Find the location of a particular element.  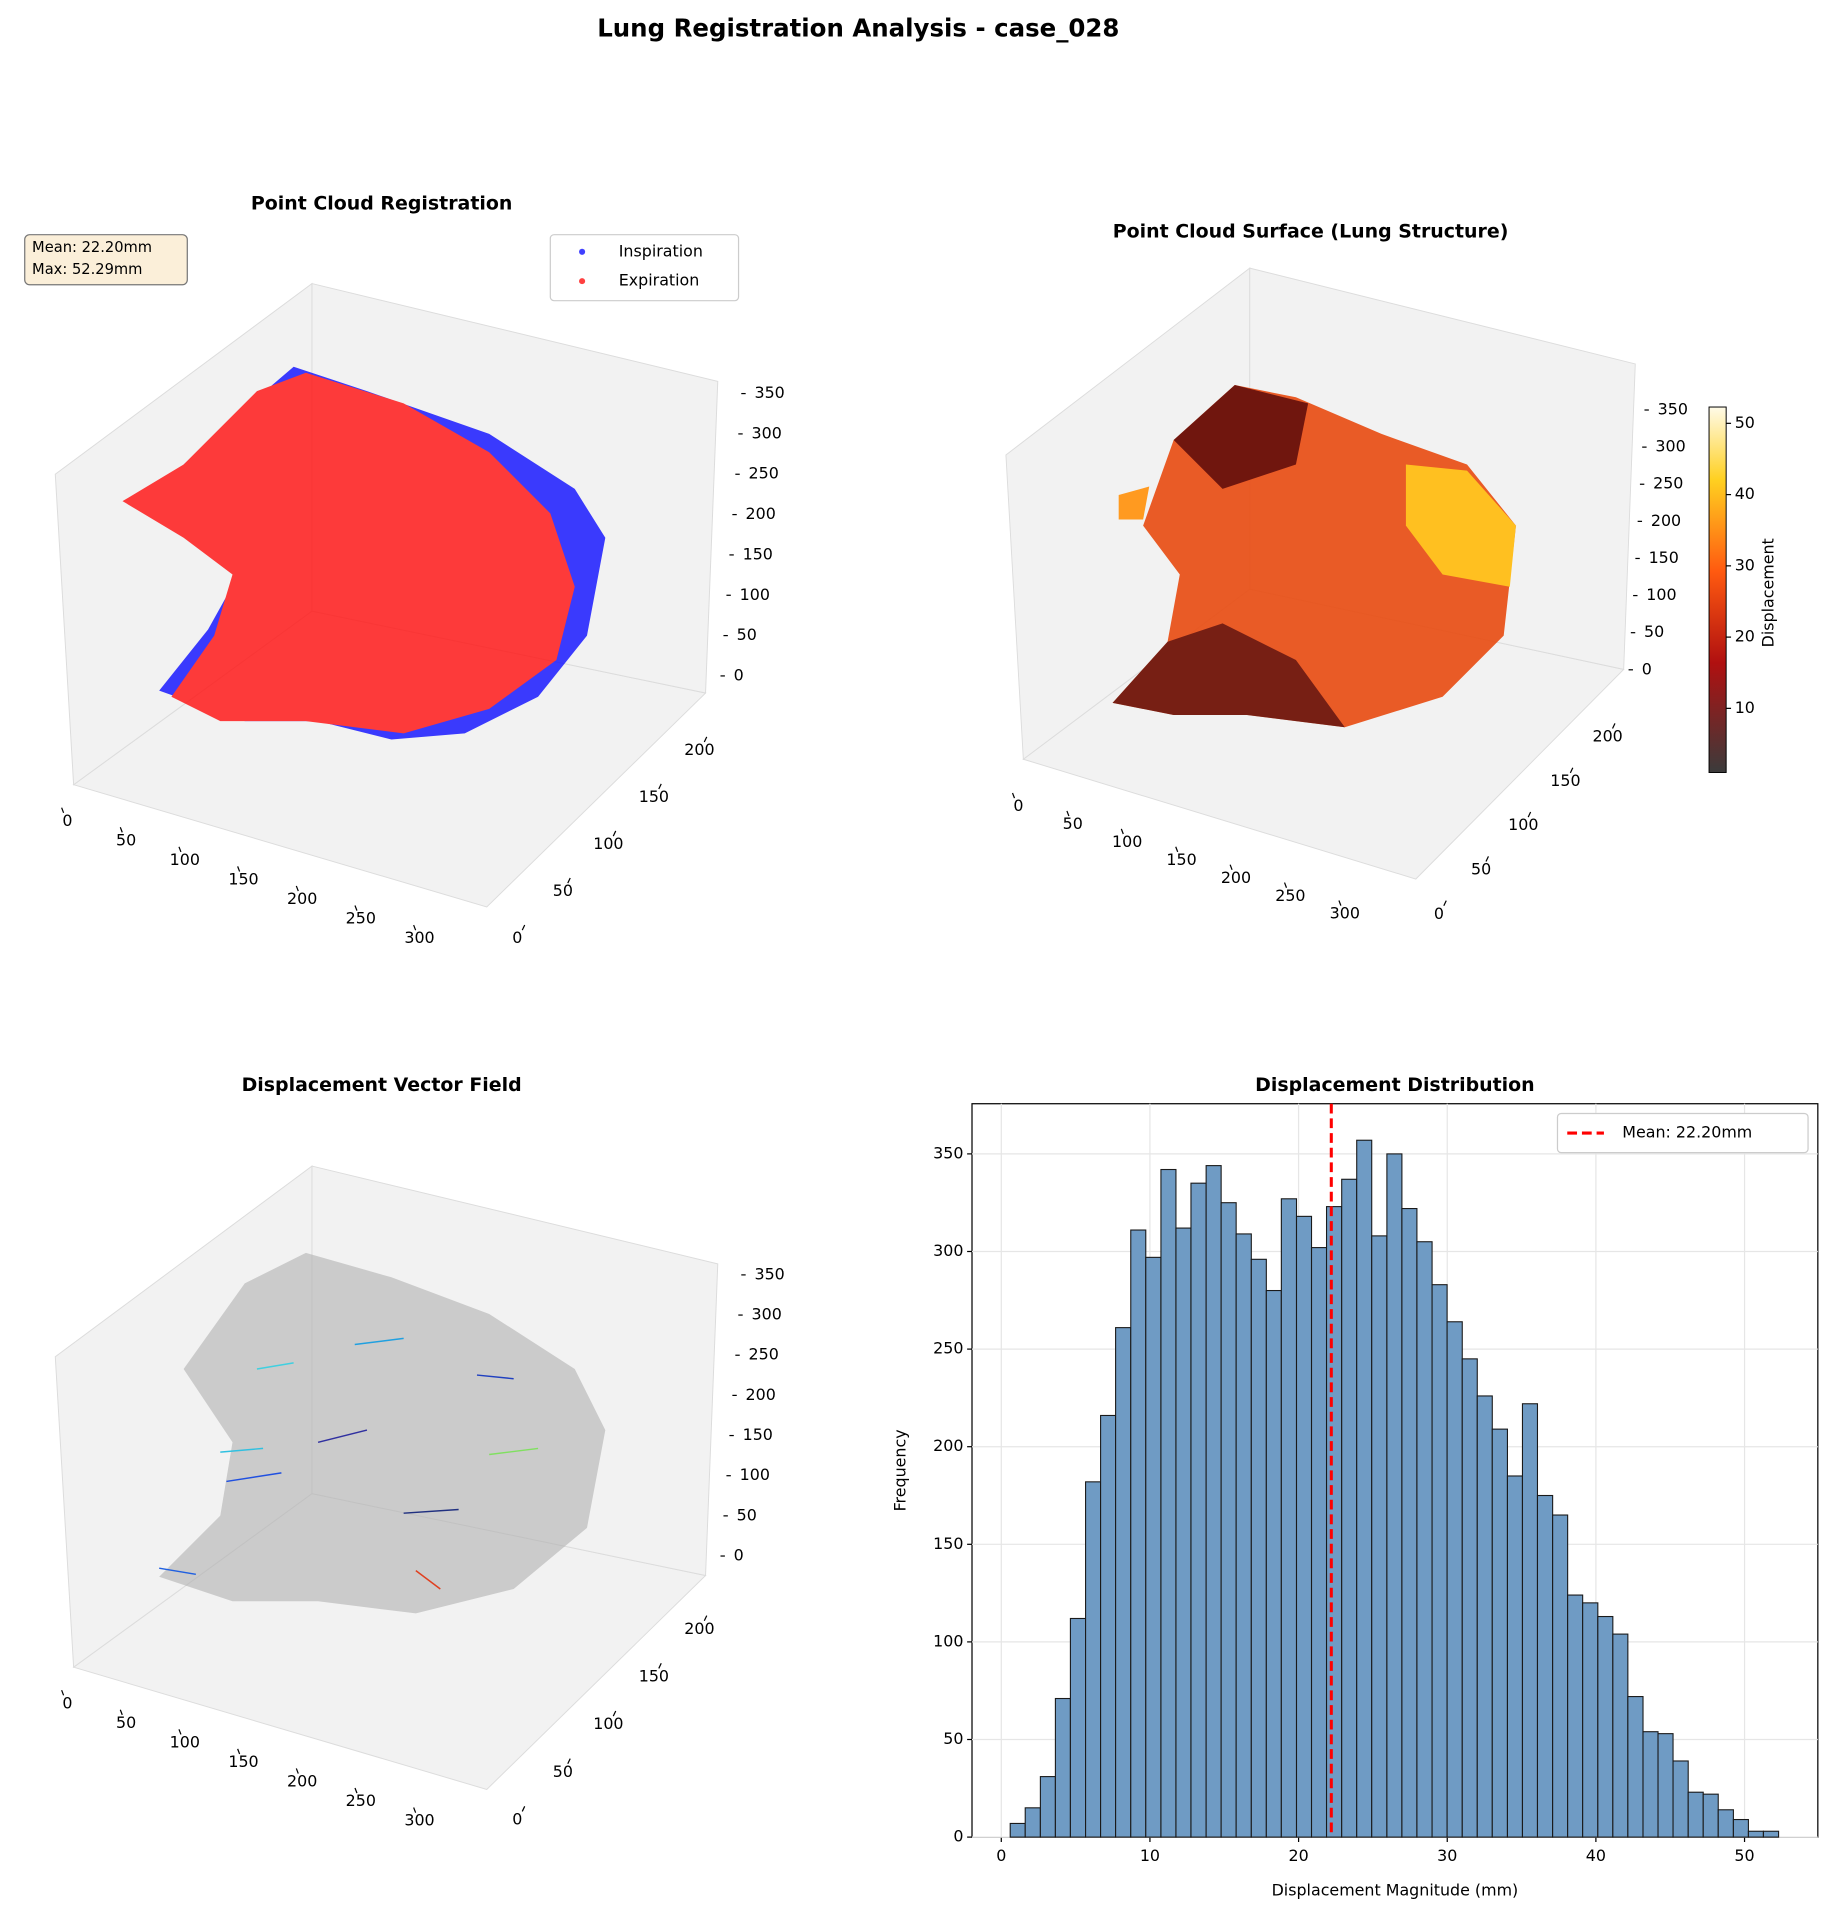

x-tick-label: 30 is located at coordinates (1447, 1855).